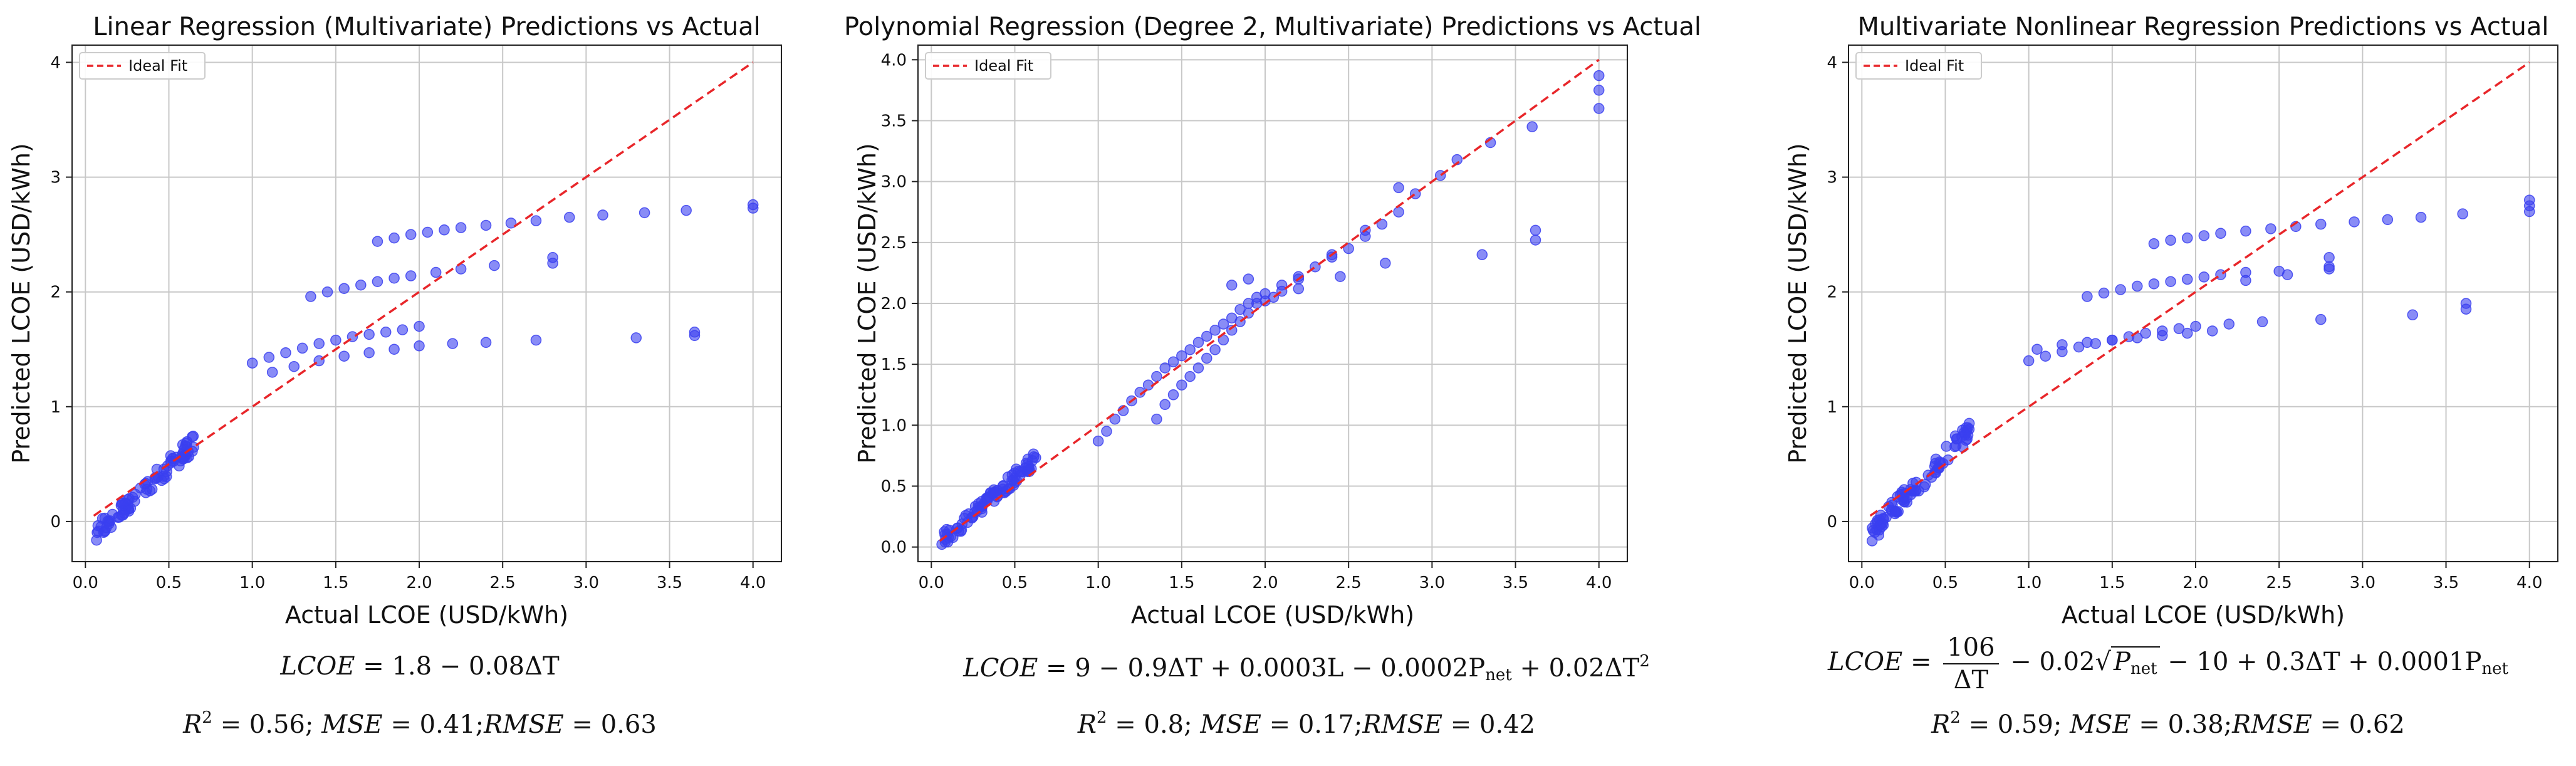 The image size is (2576, 766). What do you see at coordinates (1432, 583) in the screenshot?
I see `x-tick-label: 3.0` at bounding box center [1432, 583].